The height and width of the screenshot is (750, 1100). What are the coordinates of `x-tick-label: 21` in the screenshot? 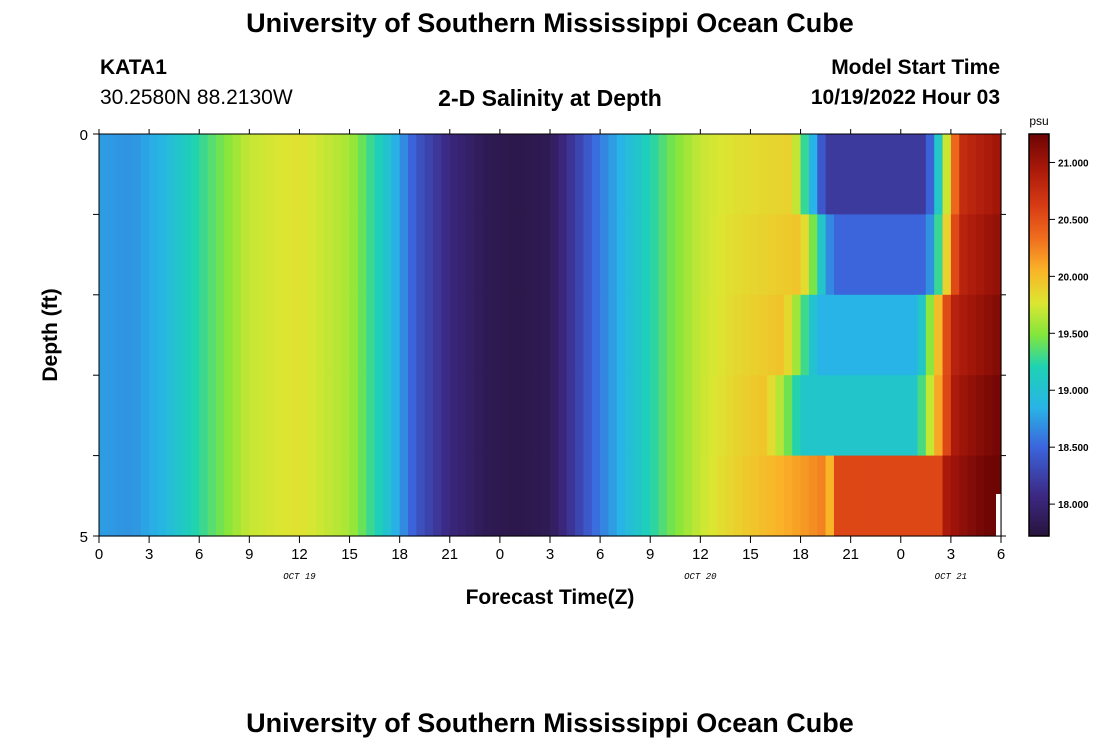 It's located at (850, 554).